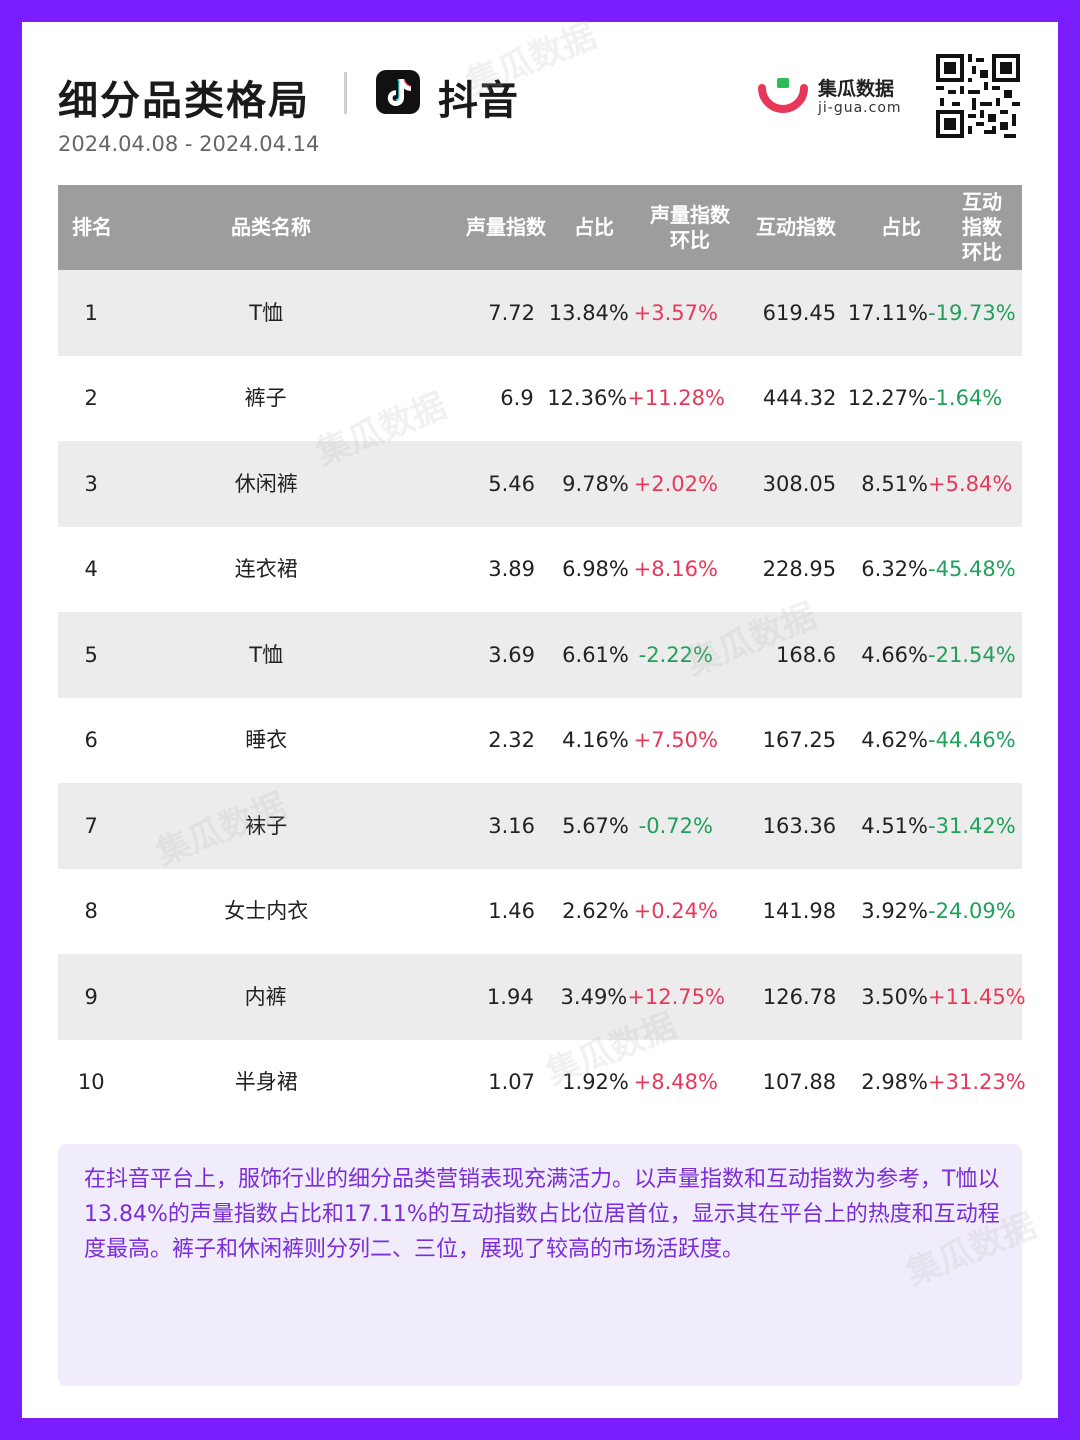  I want to click on cell-rank: 5, so click(91, 654).